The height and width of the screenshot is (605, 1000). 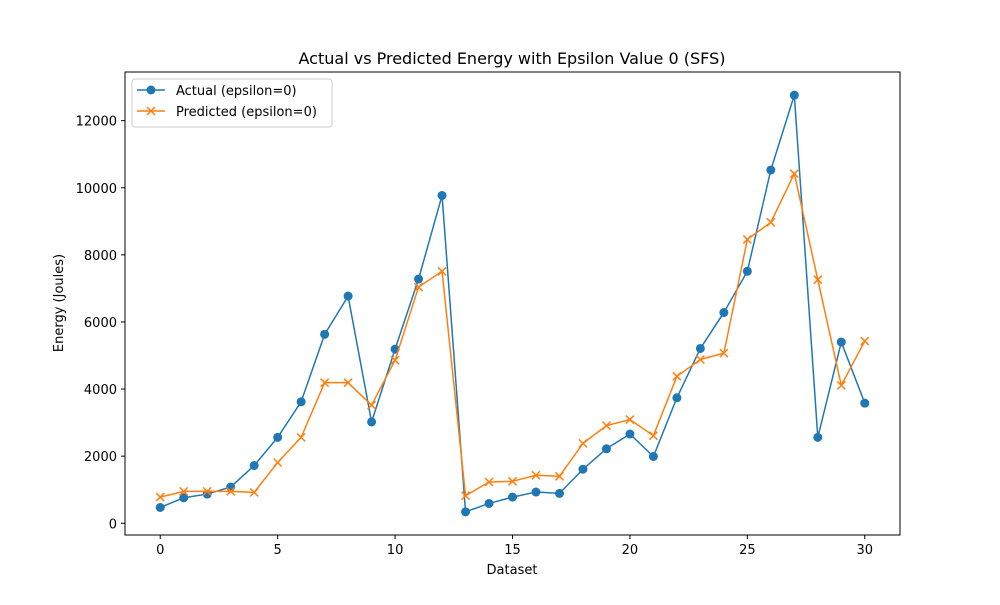 I want to click on legend: Actual (epsilon=0) Predicted (epsilon=0), so click(x=232, y=103).